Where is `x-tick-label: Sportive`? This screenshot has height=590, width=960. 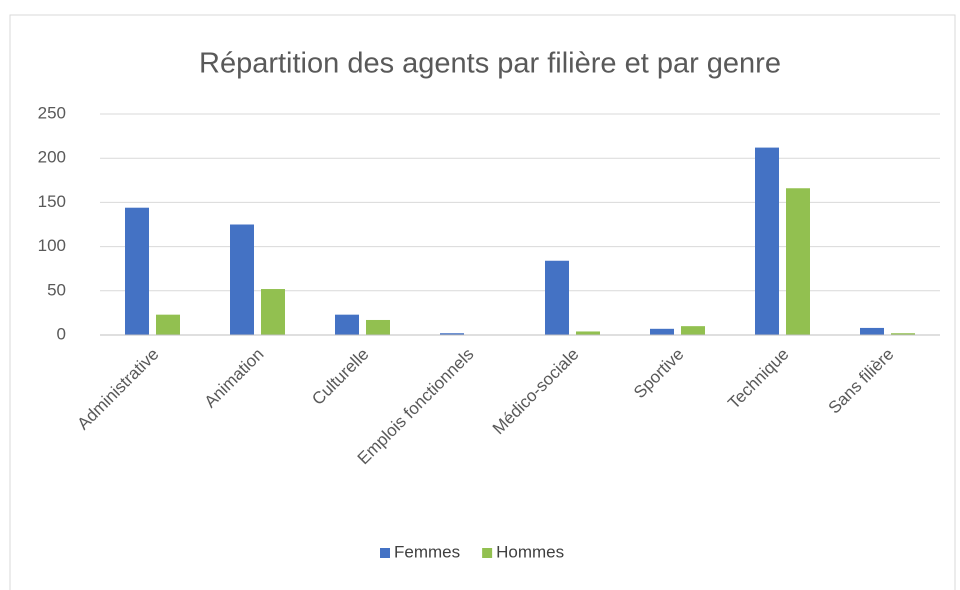 x-tick-label: Sportive is located at coordinates (659, 374).